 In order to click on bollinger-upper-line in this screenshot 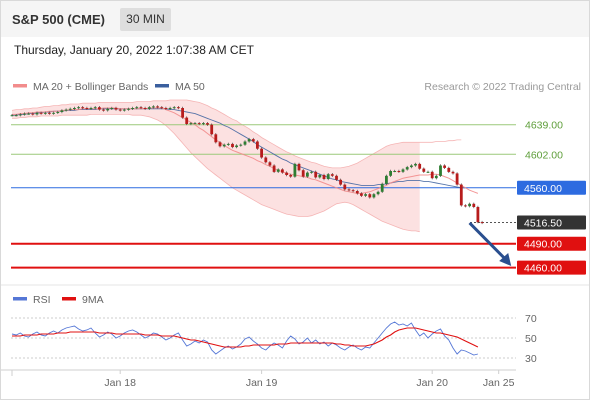, I will do `click(236, 134)`.